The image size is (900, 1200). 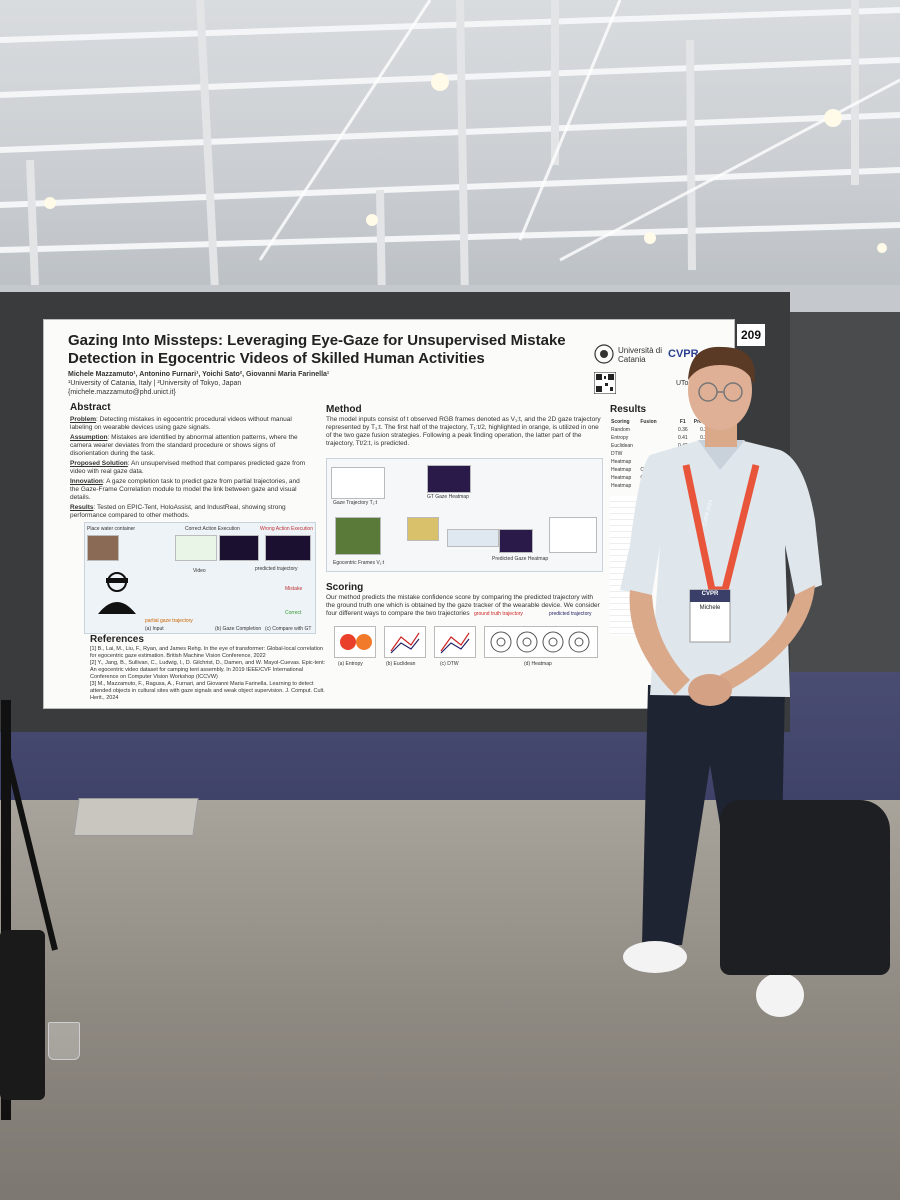 I want to click on fig-label: Place water container, so click(x=111, y=529).